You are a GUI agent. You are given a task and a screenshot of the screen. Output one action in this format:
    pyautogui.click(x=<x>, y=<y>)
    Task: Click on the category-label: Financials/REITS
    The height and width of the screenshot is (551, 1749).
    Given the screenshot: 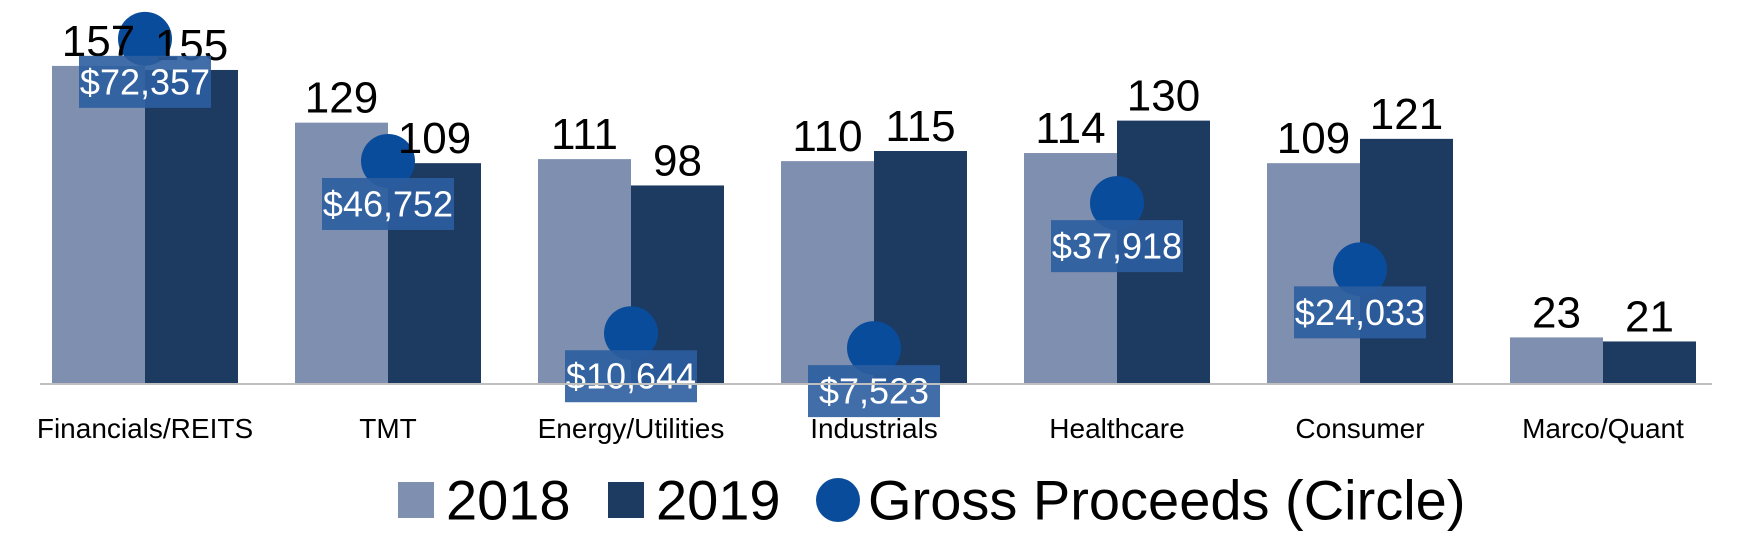 What is the action you would take?
    pyautogui.click(x=145, y=428)
    